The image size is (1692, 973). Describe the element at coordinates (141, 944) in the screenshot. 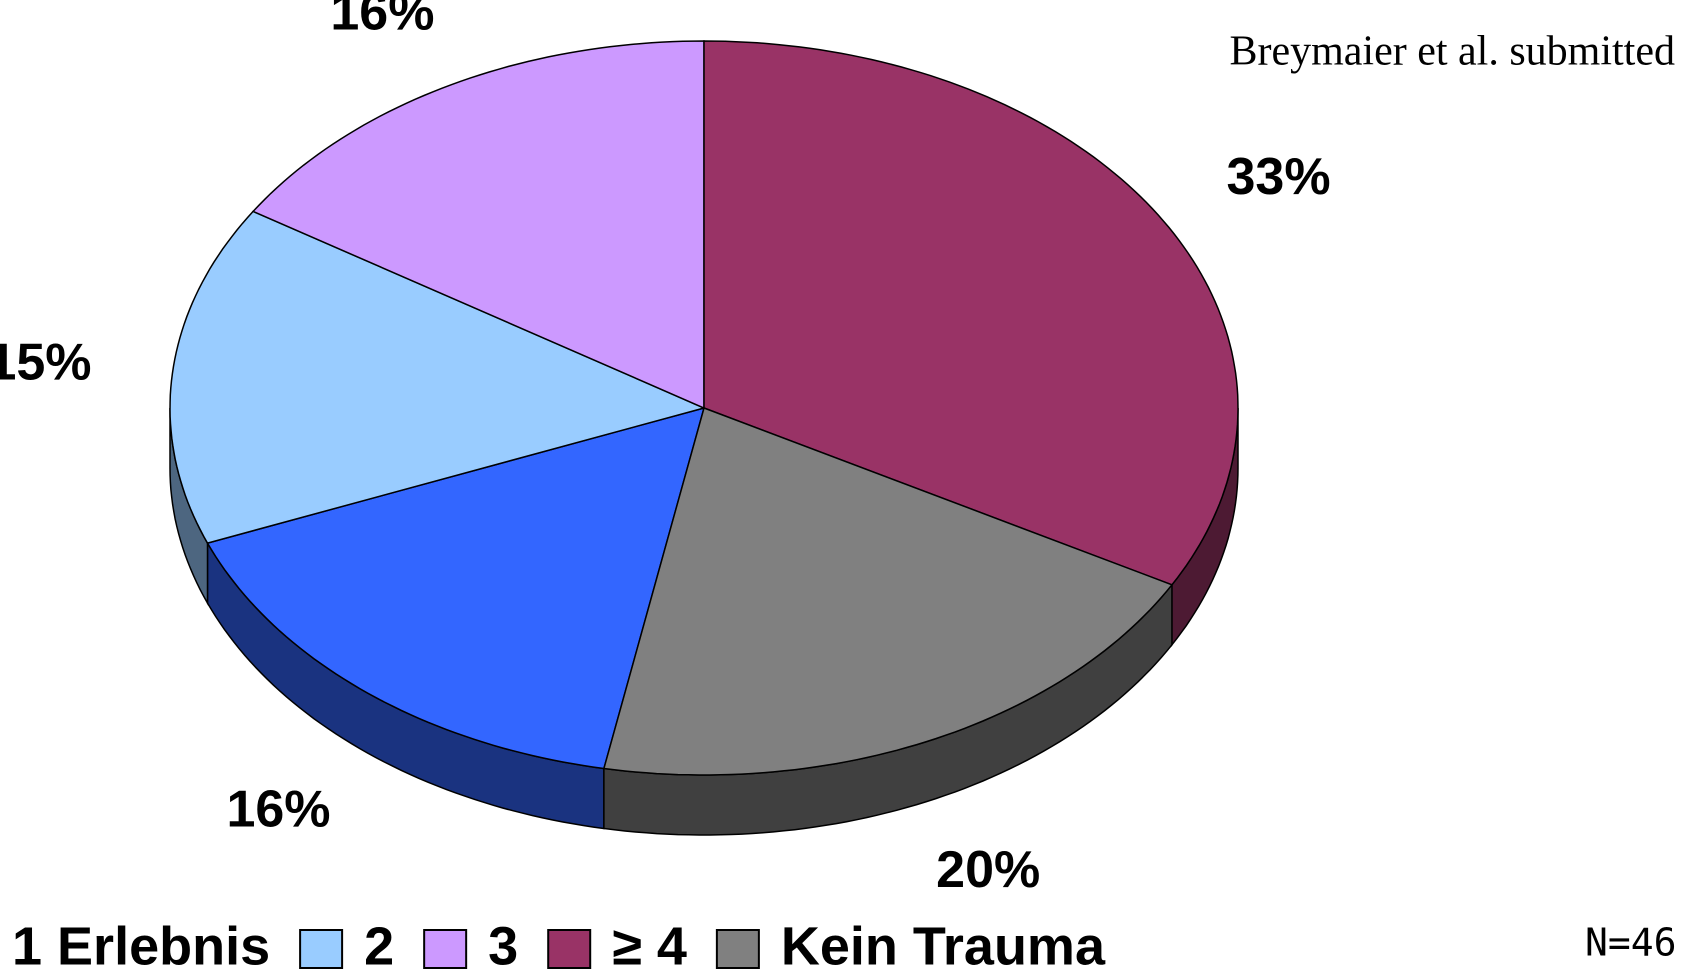

I see `legend-label: 1 Erlebnis` at that location.